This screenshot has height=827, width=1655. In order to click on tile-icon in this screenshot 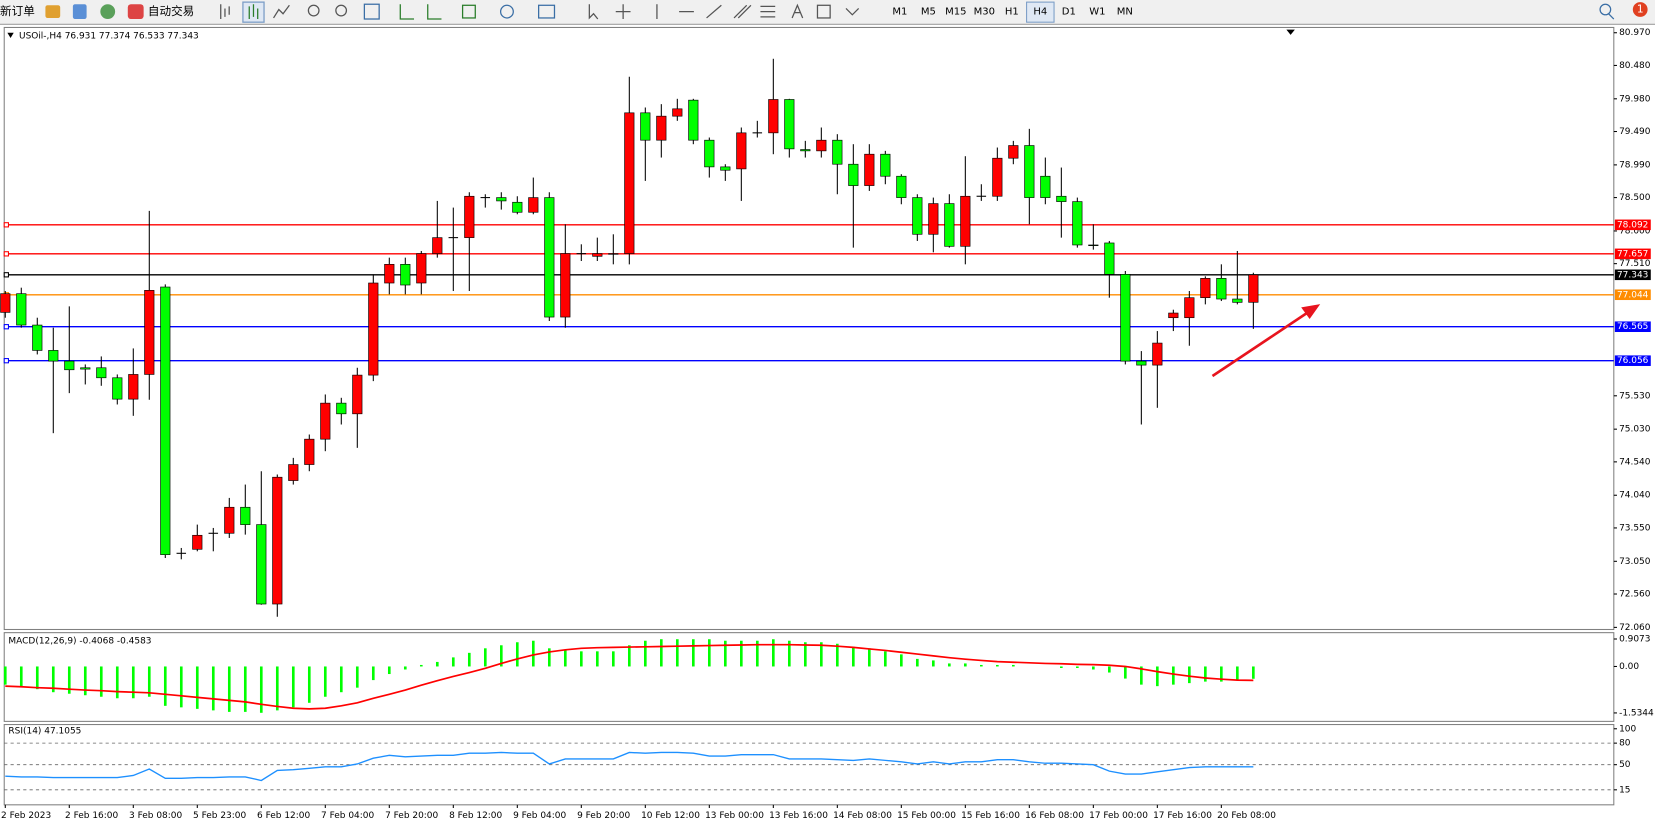, I will do `click(371, 11)`.